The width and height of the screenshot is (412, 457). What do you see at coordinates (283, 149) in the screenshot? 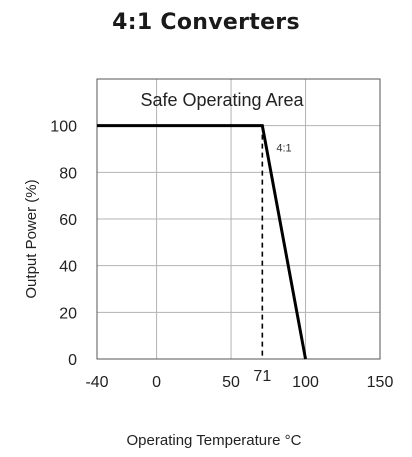
I see `series-4to1-label: 4:1` at bounding box center [283, 149].